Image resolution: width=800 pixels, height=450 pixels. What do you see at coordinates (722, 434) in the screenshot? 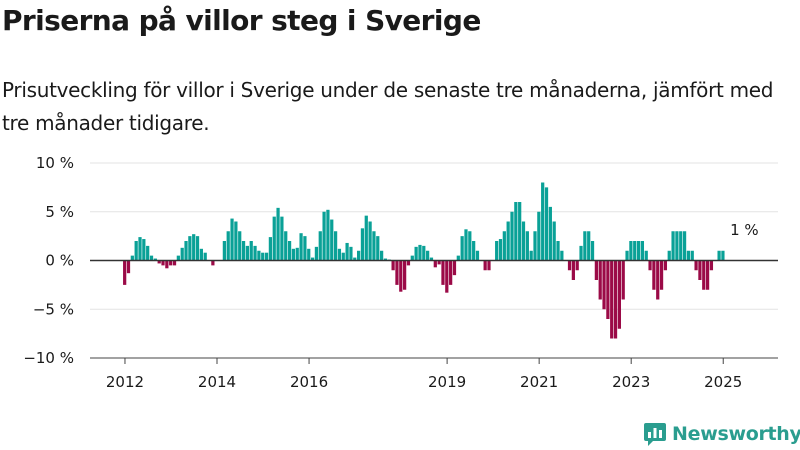
I see `newsworthy-logo: Newsworthy` at bounding box center [722, 434].